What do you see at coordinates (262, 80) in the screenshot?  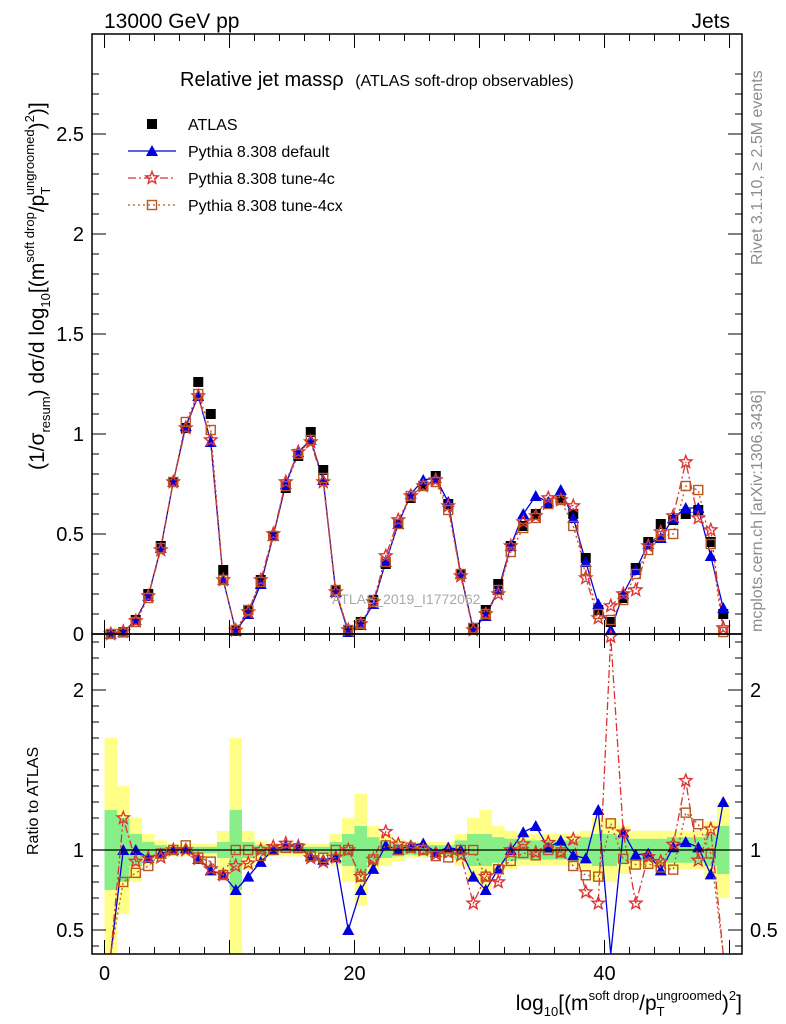 I see `chart-title-main: Relative jet massρ` at bounding box center [262, 80].